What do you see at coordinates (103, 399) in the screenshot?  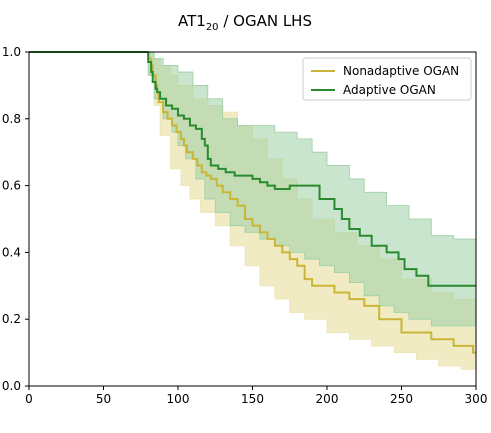 I see `x-tick-label: 50` at bounding box center [103, 399].